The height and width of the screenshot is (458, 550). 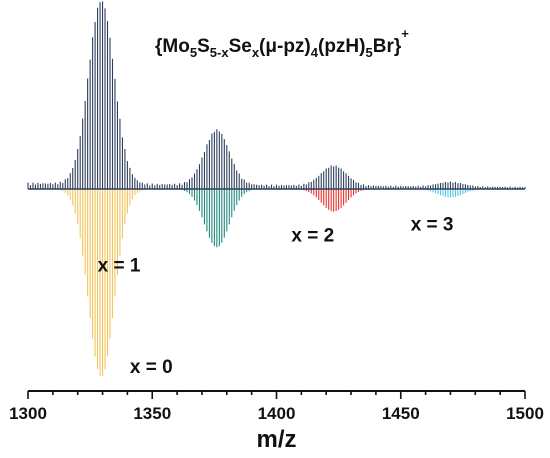 I want to click on x-tick-label: 1350, so click(x=152, y=413).